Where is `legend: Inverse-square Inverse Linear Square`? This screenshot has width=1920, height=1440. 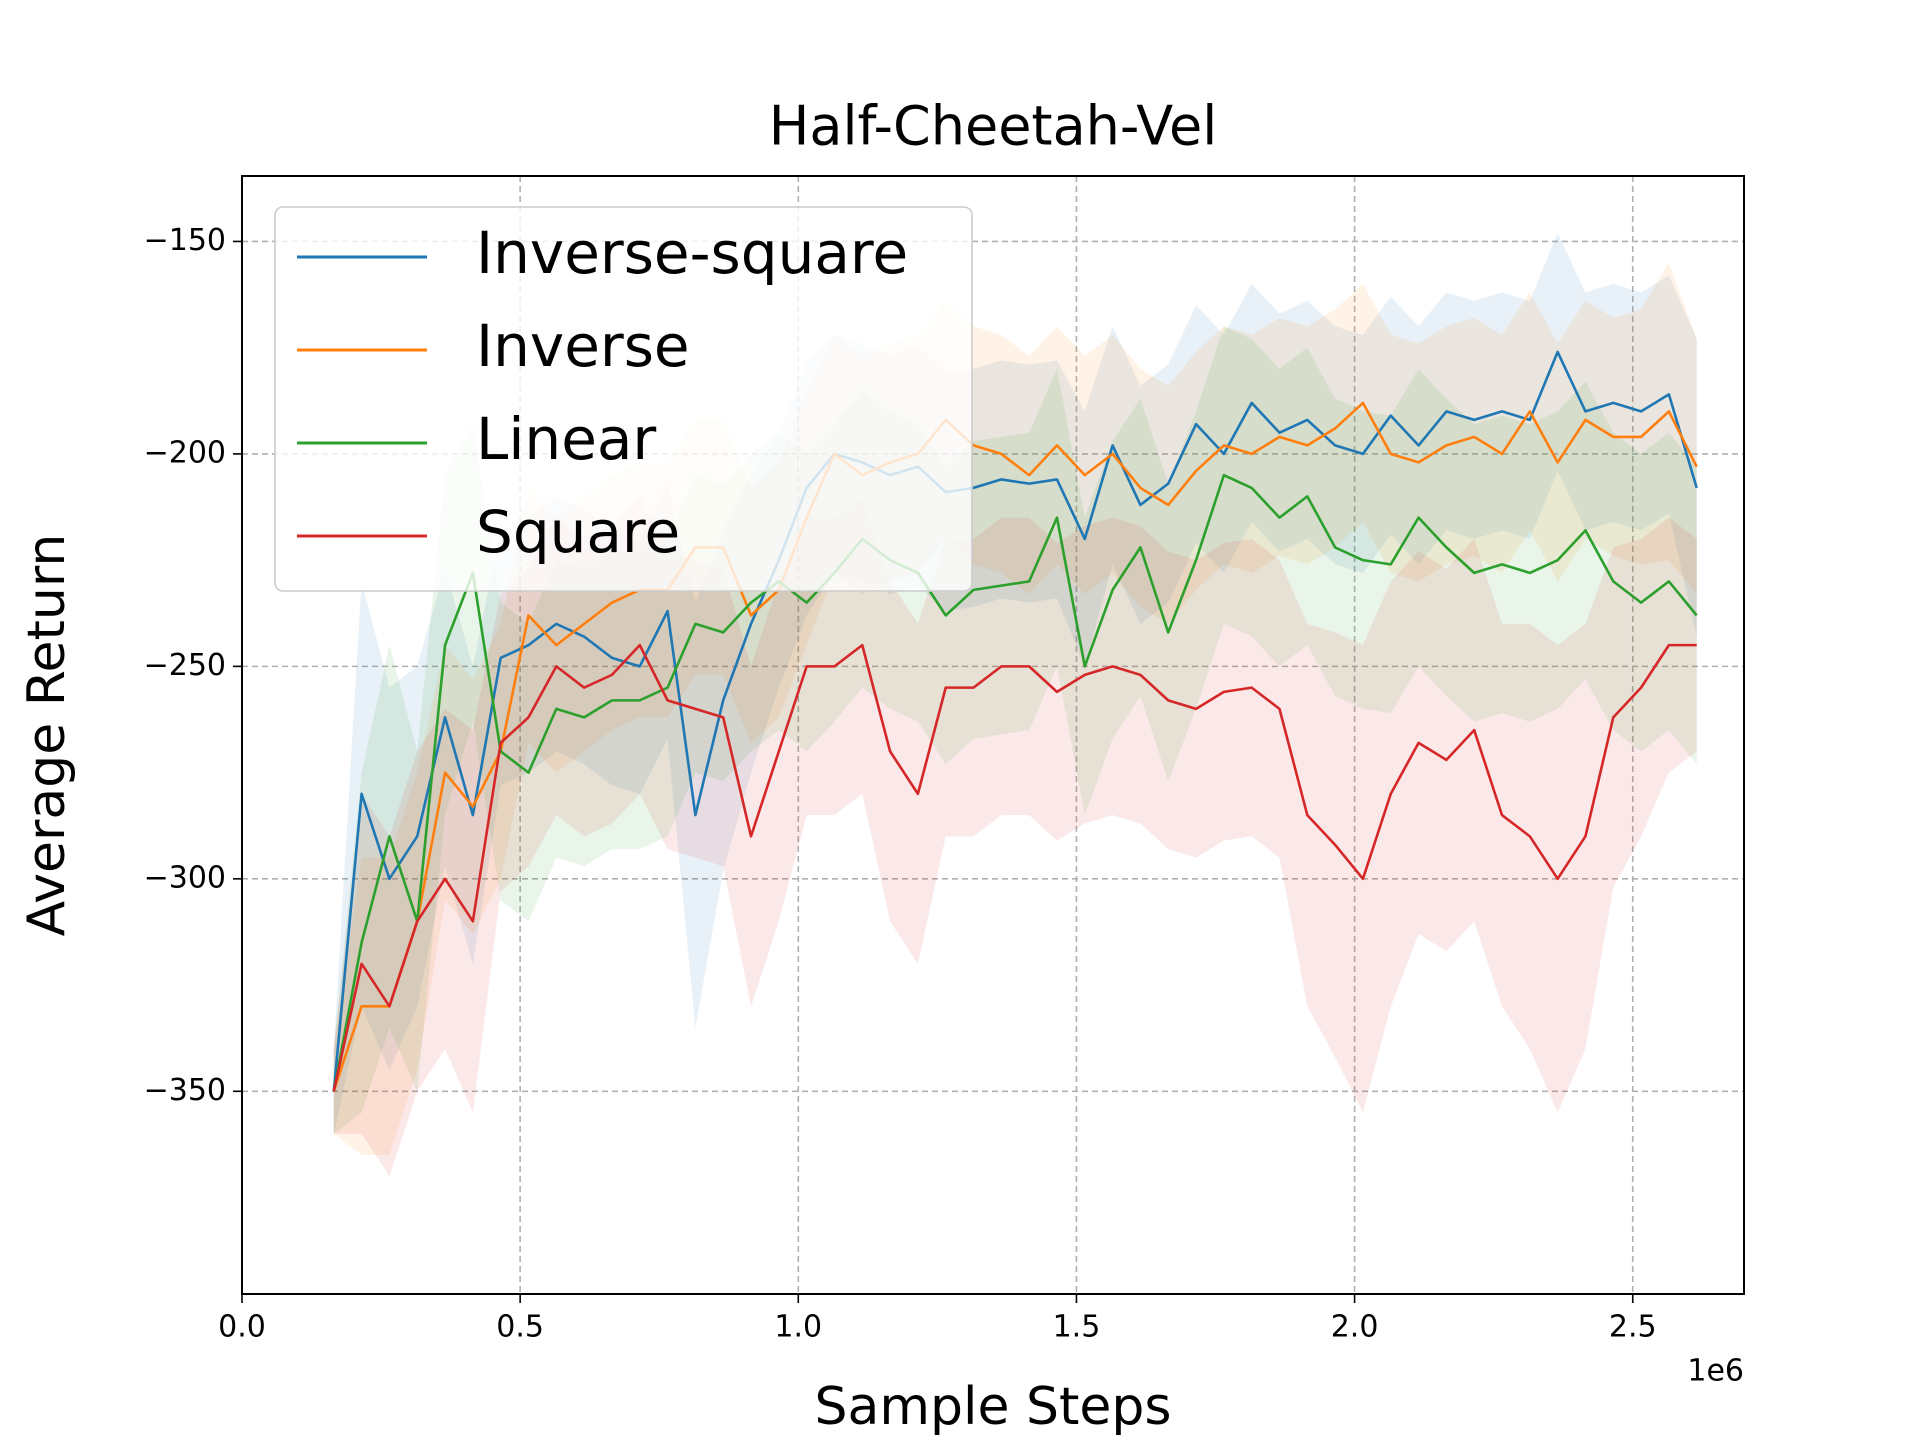 legend: Inverse-square Inverse Linear Square is located at coordinates (623, 399).